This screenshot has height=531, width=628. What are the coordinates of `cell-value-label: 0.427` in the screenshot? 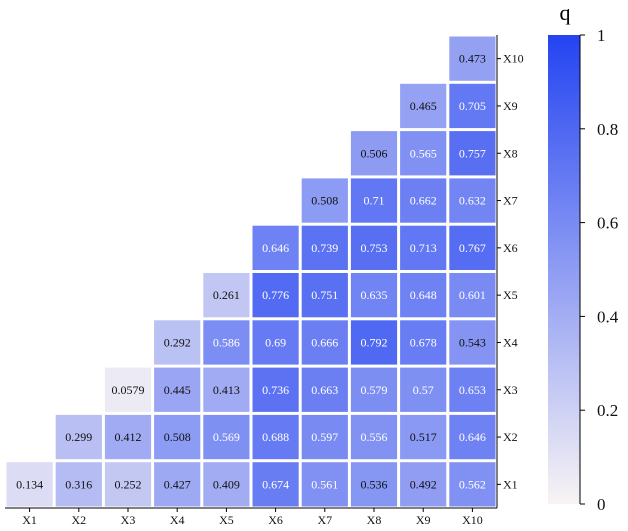 It's located at (177, 484).